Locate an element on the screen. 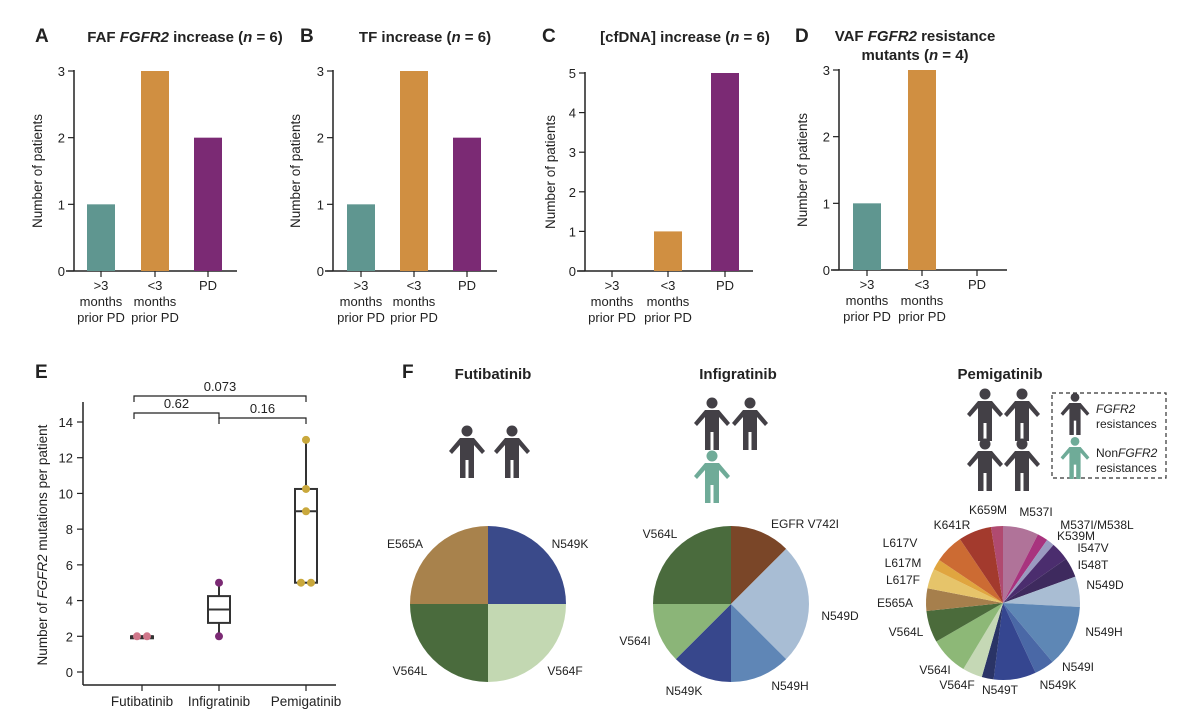 The height and width of the screenshot is (727, 1200). x-tick-label: Futibatinib is located at coordinates (142, 701).